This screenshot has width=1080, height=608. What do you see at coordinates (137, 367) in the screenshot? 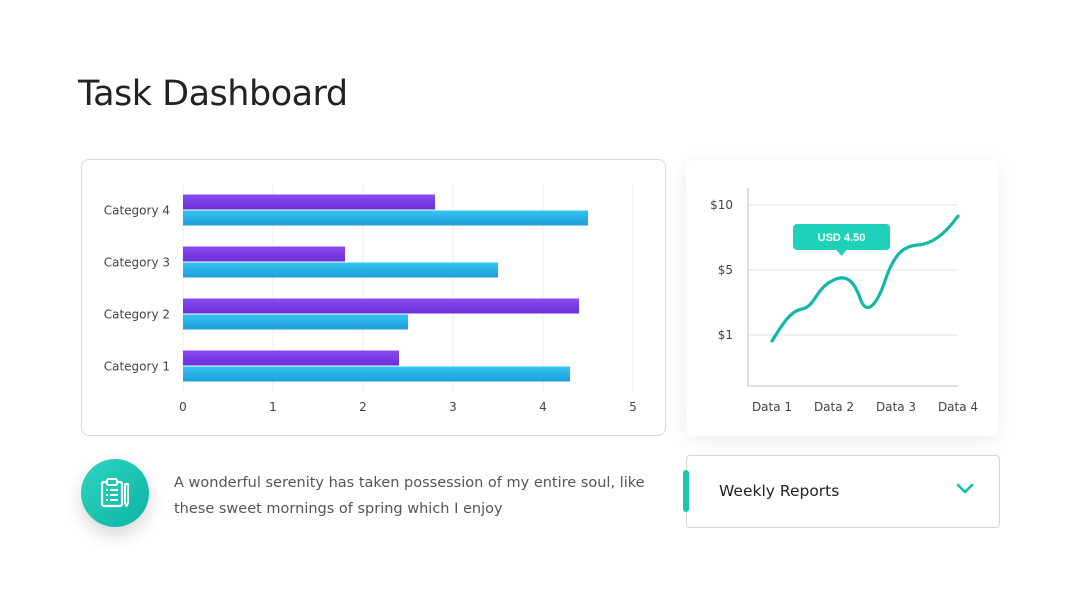
I see `category-label: Category 1` at bounding box center [137, 367].